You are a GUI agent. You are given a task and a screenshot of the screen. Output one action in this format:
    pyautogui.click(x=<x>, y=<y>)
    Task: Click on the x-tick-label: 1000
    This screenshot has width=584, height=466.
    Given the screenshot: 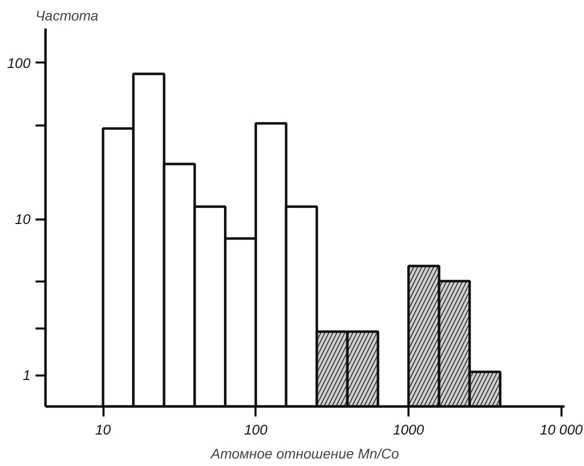 What is the action you would take?
    pyautogui.click(x=408, y=430)
    